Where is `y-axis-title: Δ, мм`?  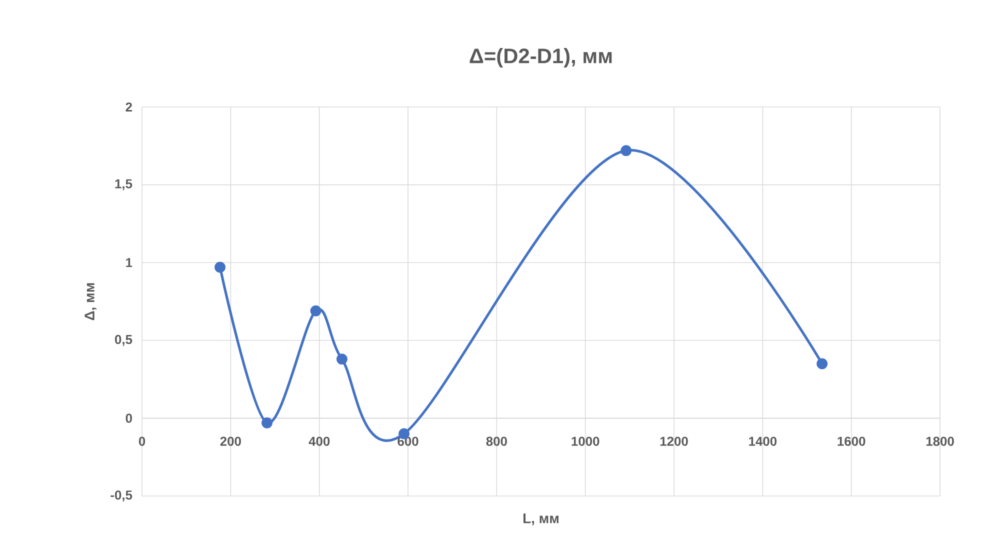
y-axis-title: Δ, мм is located at coordinates (90, 301).